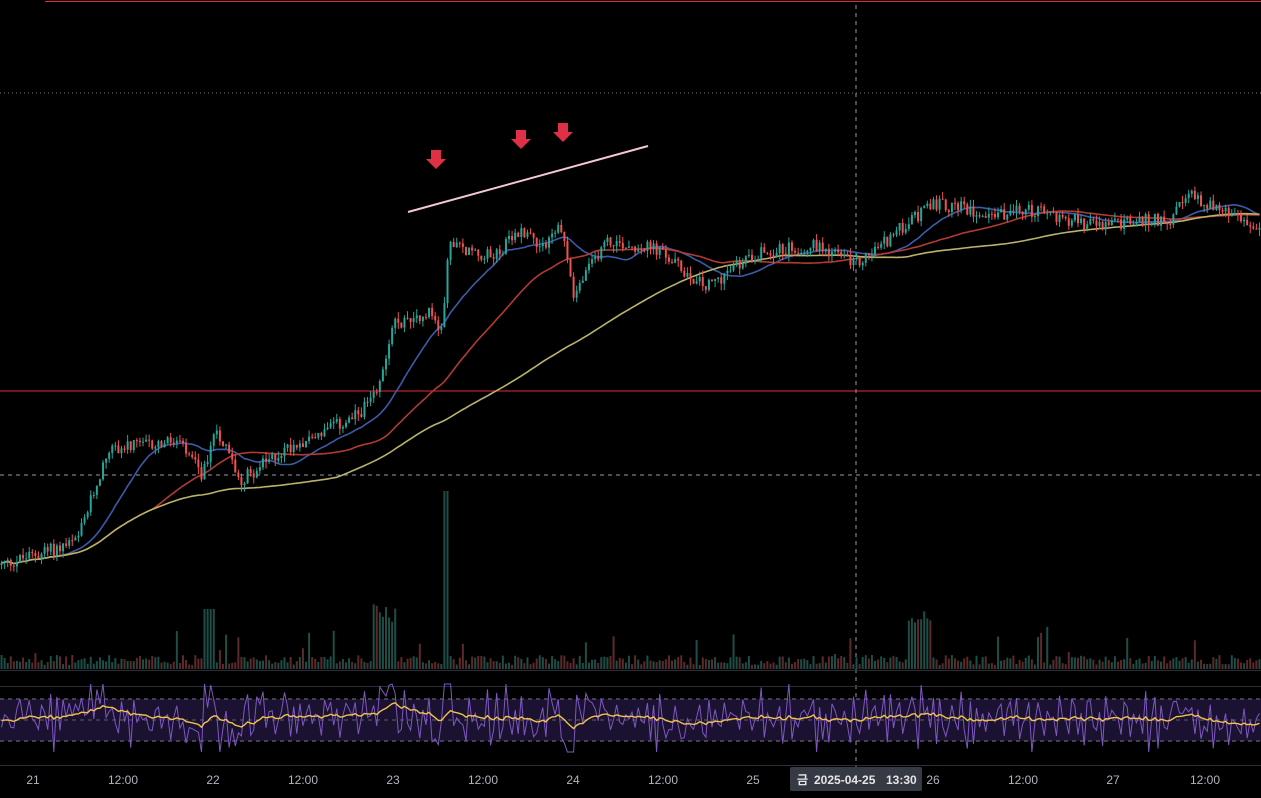 Image resolution: width=1261 pixels, height=798 pixels. I want to click on time-tick-label: 27, so click(1113, 780).